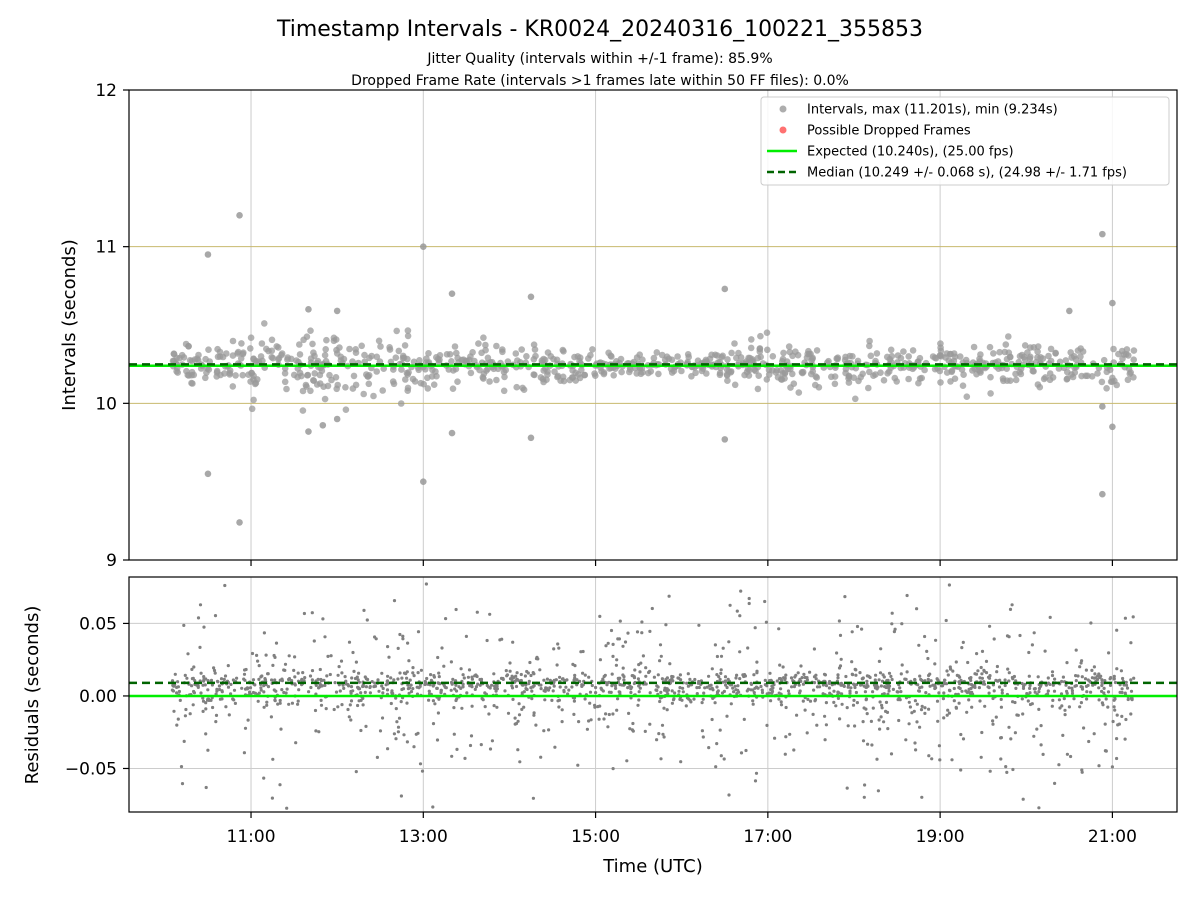 The height and width of the screenshot is (900, 1200). I want to click on x-tick-label: 13:00, so click(423, 837).